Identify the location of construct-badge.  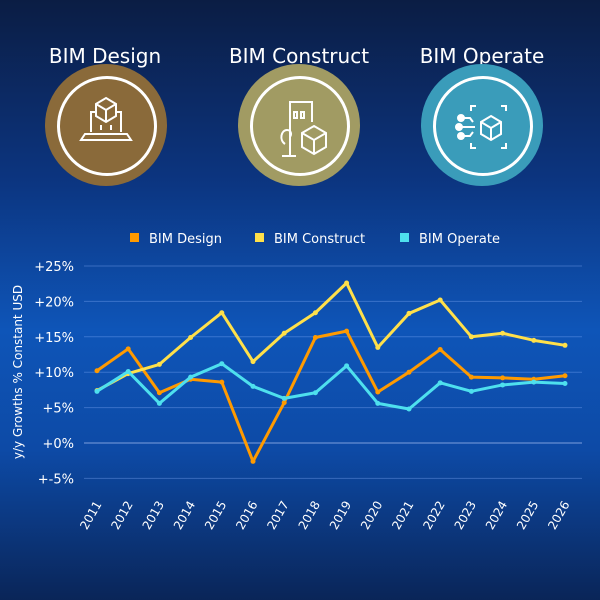
(299, 125).